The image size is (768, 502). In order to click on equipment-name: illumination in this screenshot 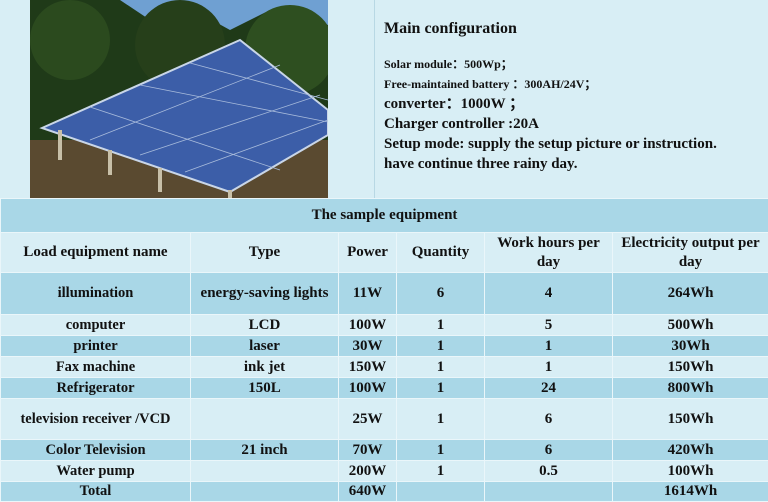, I will do `click(96, 294)`.